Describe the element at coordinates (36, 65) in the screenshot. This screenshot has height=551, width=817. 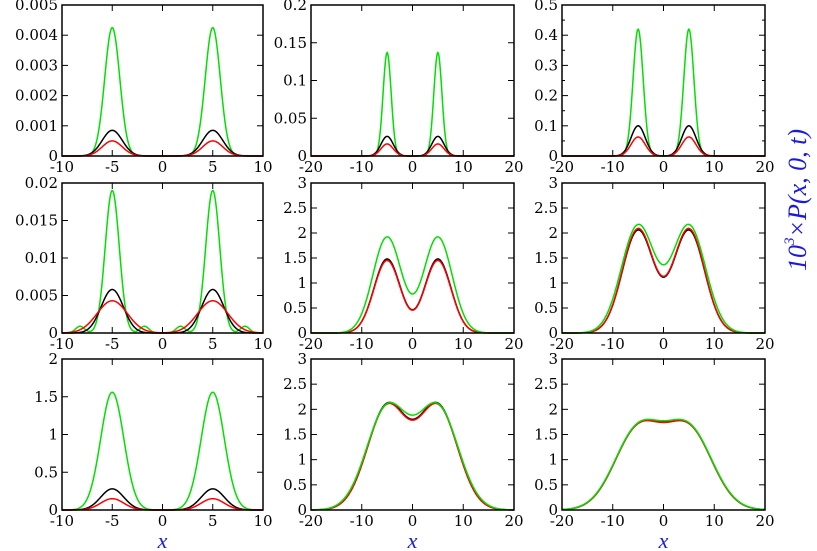
I see `y-tick-label: 0.003` at that location.